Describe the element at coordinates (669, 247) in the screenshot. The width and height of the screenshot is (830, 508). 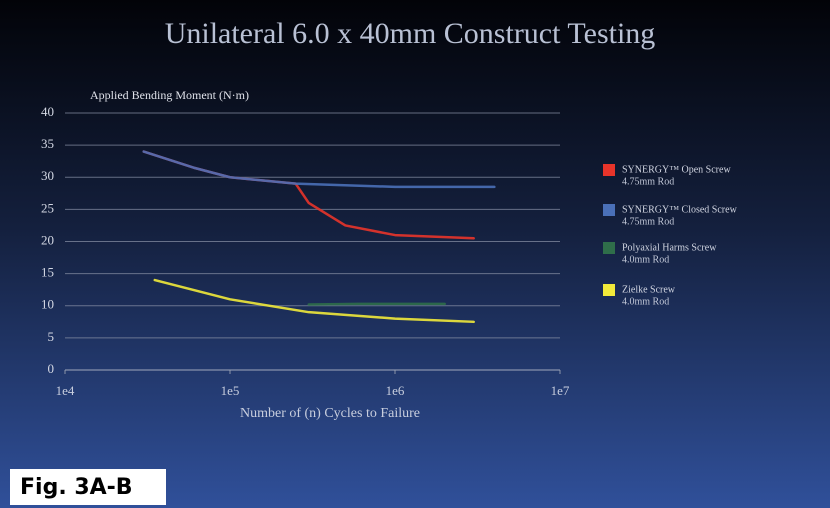
I see `legend-label: Polyaxial Harms Screw` at that location.